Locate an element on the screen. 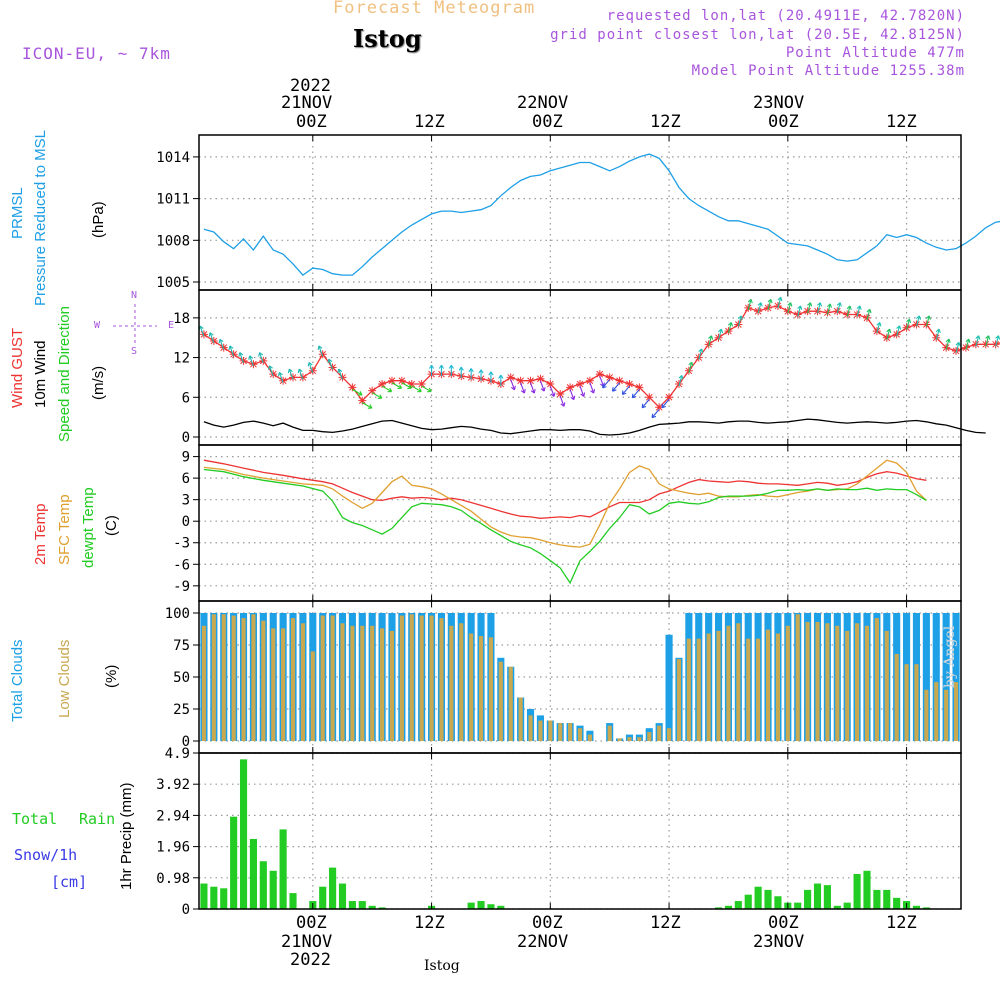  y-tick-label: 100 is located at coordinates (177, 614).